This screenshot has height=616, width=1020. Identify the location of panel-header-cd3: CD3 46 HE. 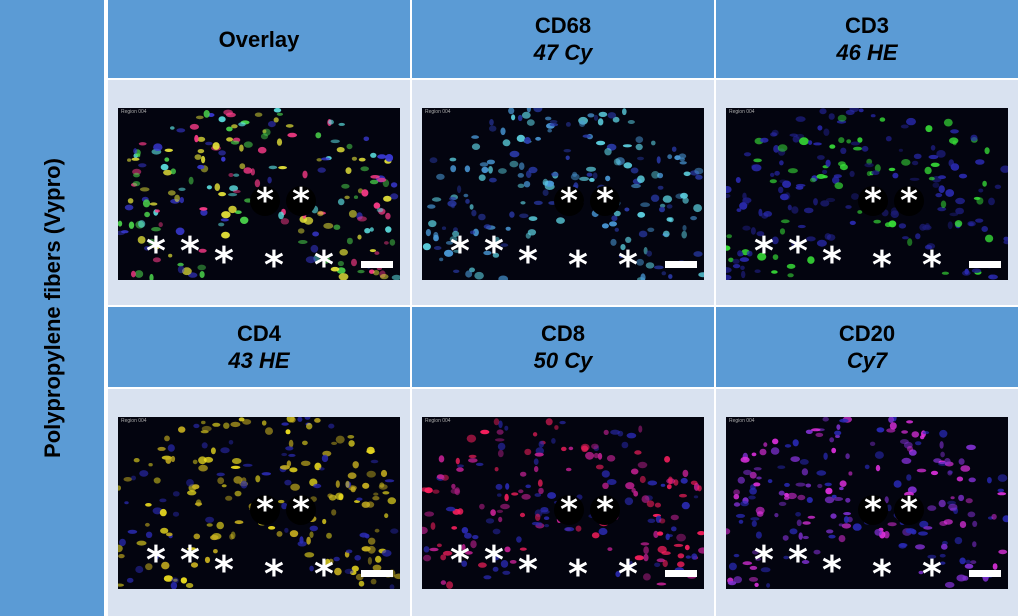
(867, 39).